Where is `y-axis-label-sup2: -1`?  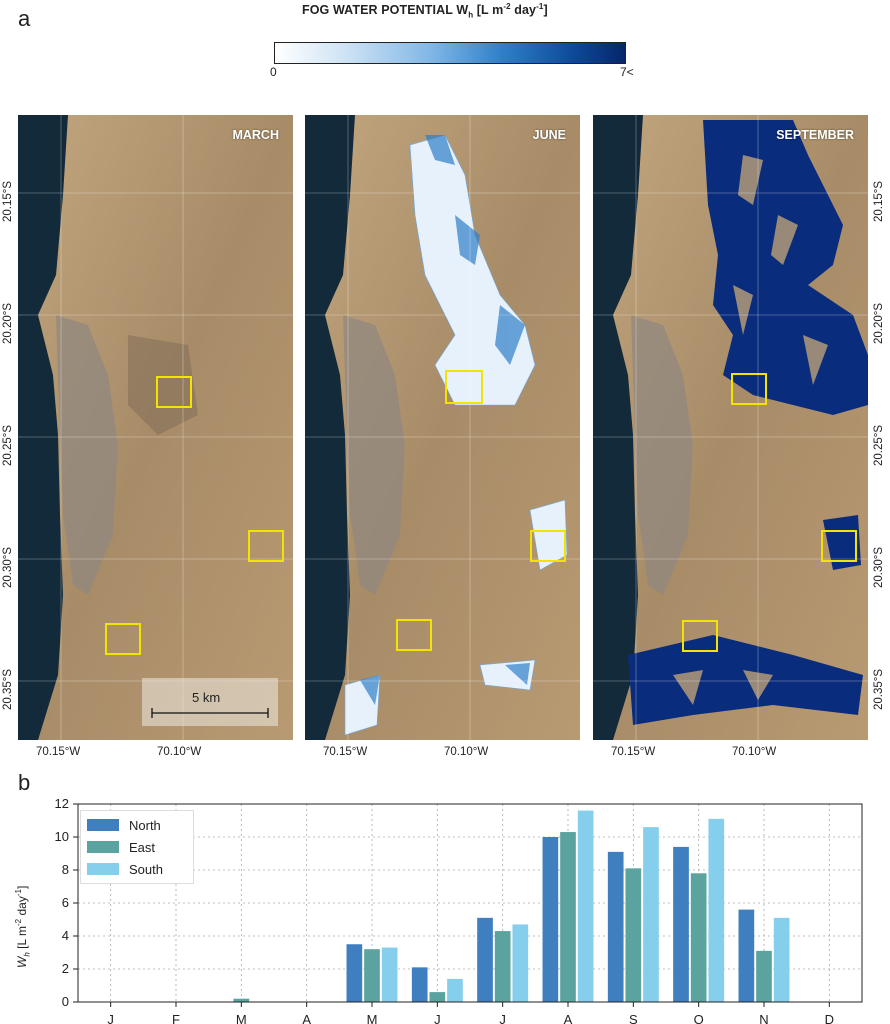
y-axis-label-sup2: -1 is located at coordinates (18, 893).